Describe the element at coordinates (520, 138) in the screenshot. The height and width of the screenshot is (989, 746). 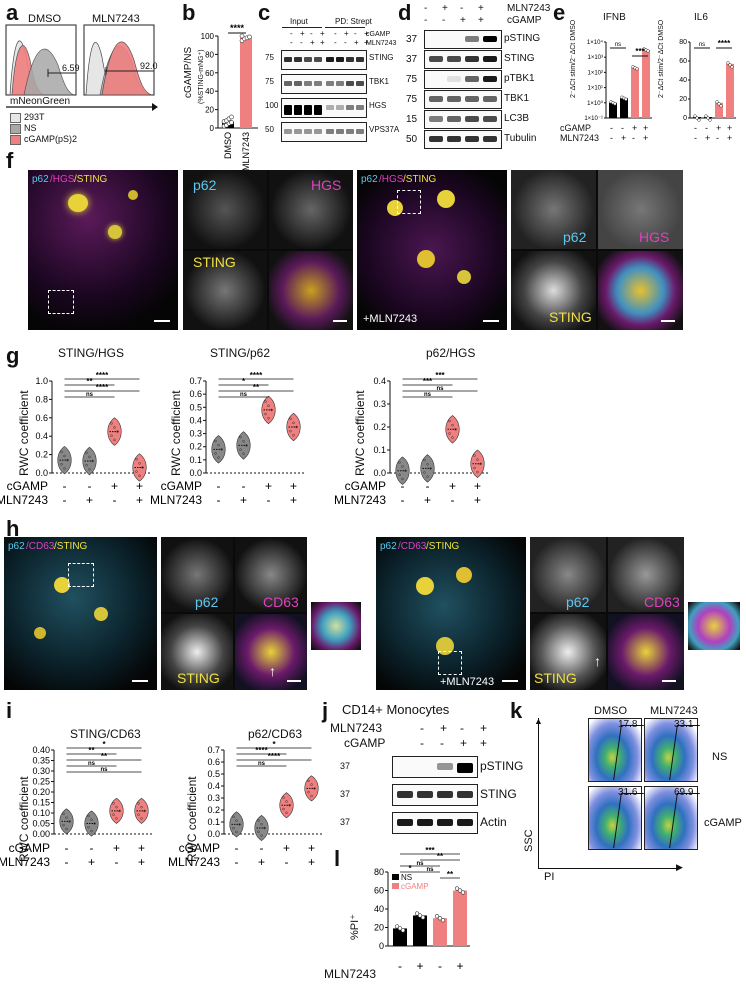
I see `d-blot-label: Tubulin` at that location.